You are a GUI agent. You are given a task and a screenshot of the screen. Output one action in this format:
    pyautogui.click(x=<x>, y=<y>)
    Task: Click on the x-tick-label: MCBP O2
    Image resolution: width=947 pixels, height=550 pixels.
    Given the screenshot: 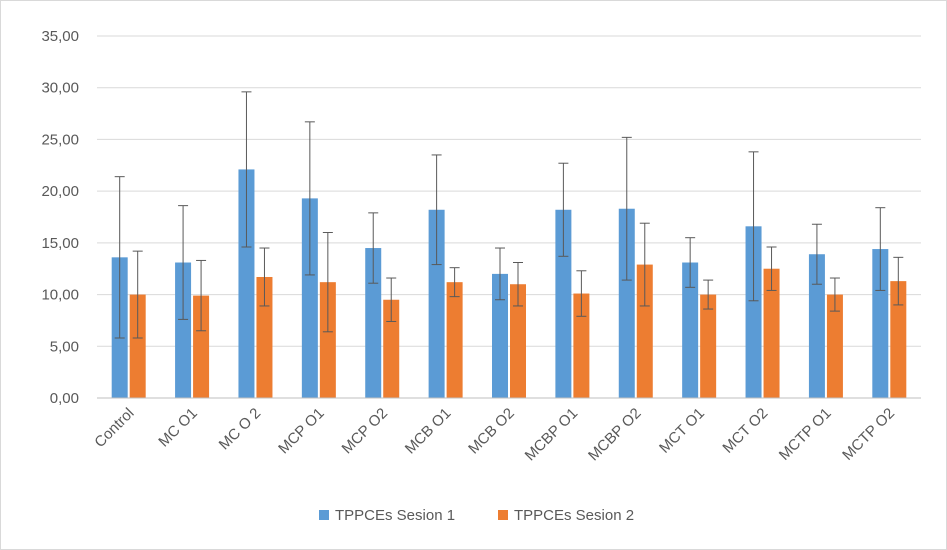 What is the action you would take?
    pyautogui.click(x=615, y=435)
    